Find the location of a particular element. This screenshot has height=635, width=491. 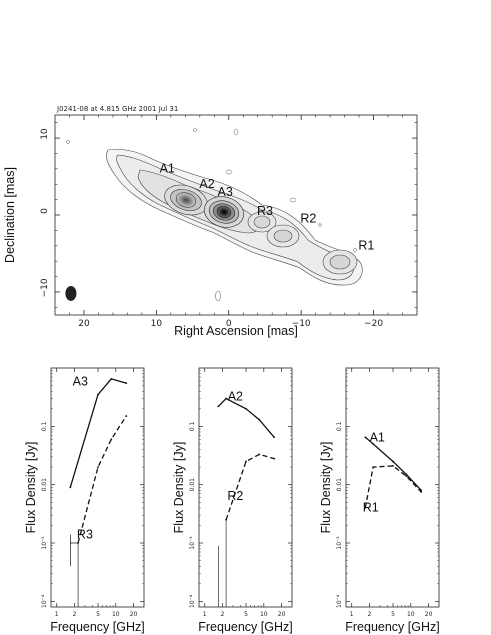

map-xtick-label: −20 is located at coordinates (373, 324).